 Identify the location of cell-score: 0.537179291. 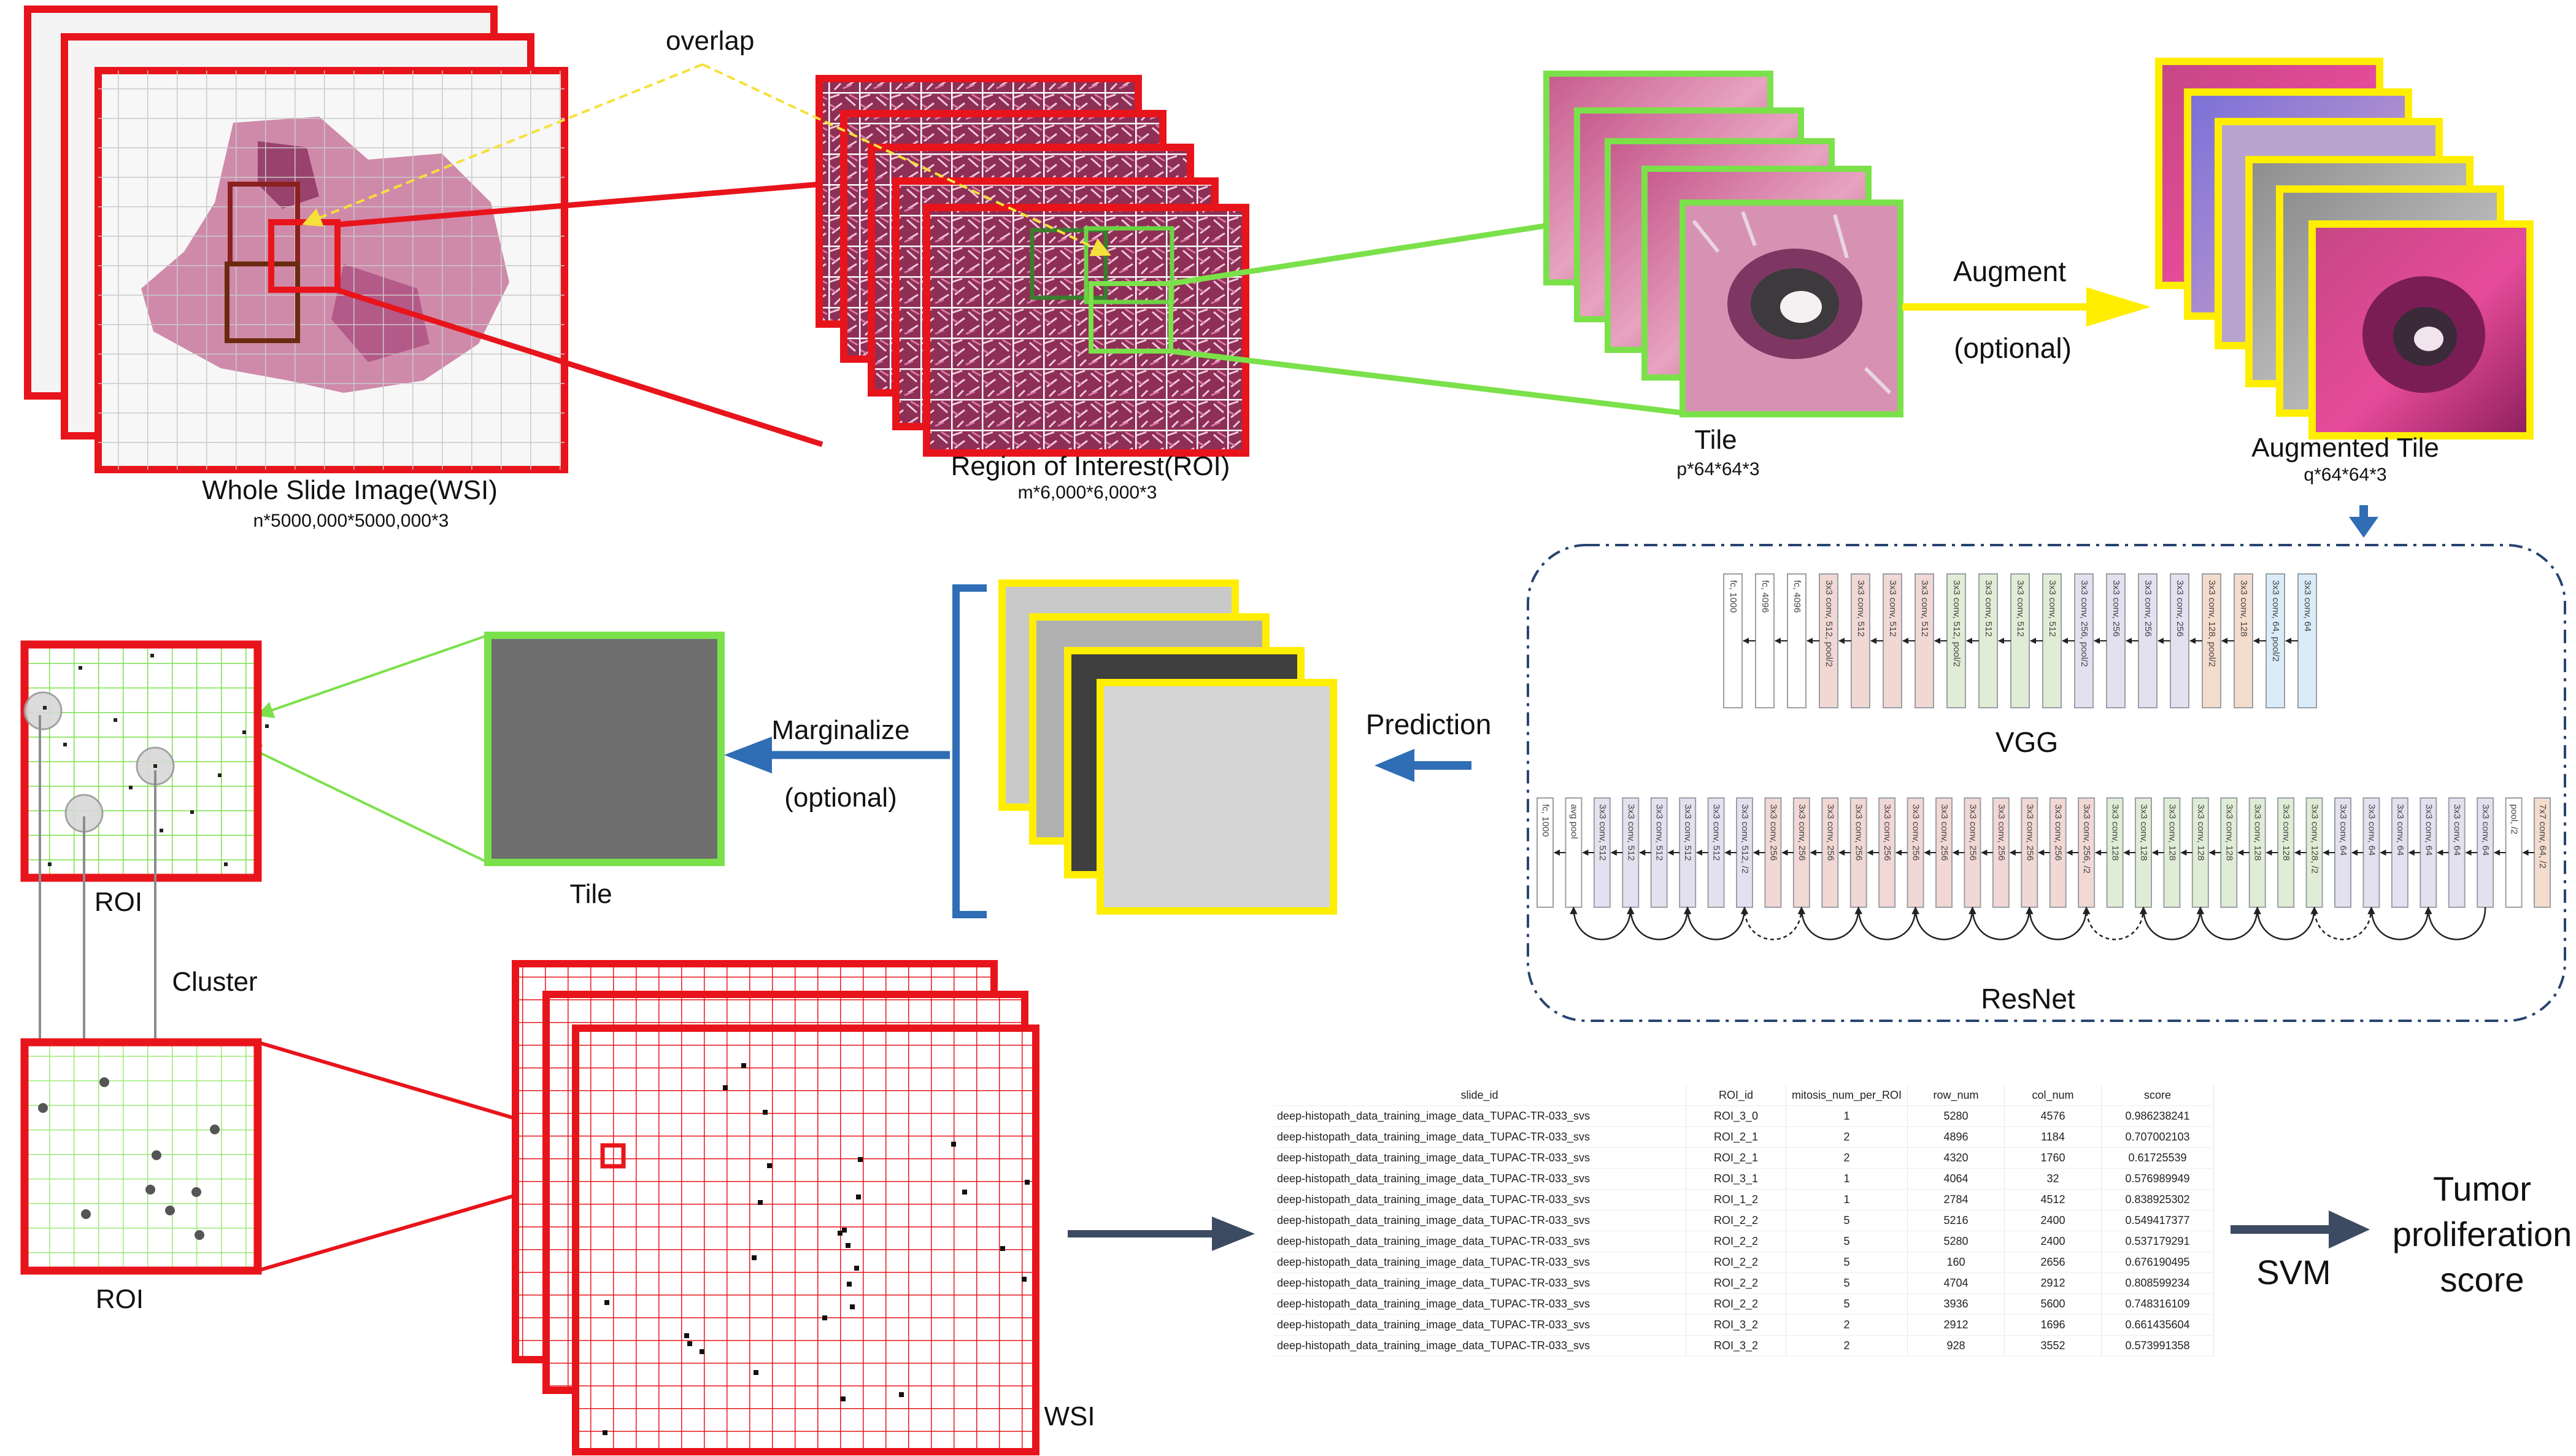
(2157, 1241).